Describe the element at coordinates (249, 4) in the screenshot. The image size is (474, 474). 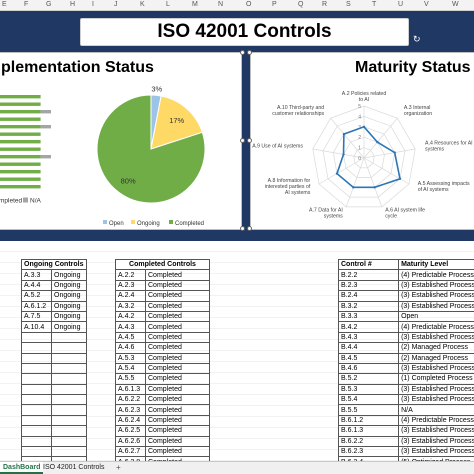
I see `column-header: O` at that location.